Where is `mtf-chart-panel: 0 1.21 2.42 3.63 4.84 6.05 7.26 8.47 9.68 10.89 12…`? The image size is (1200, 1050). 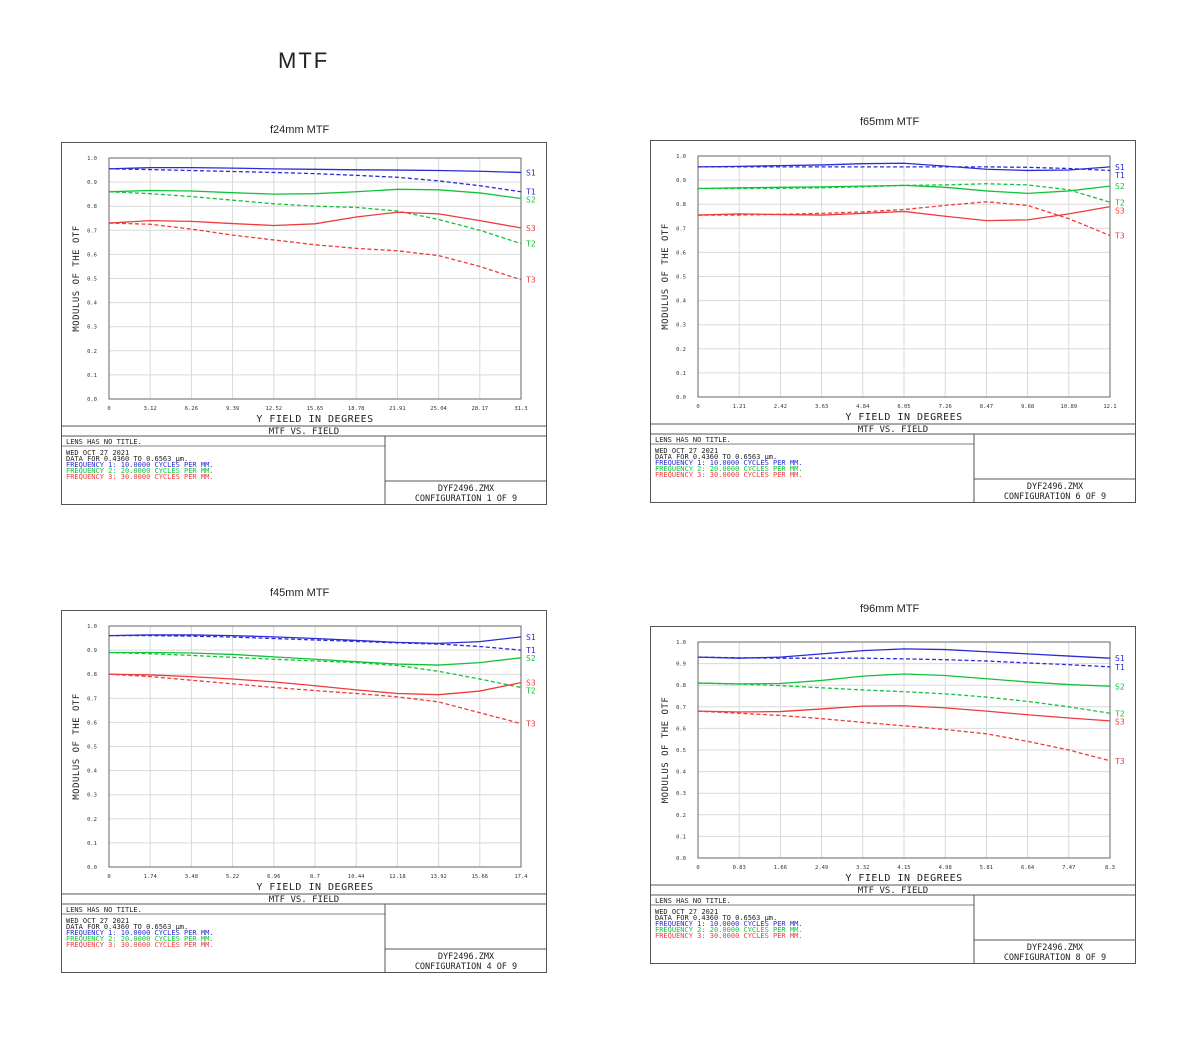
mtf-chart-panel: 0 1.21 2.42 3.63 4.84 6.05 7.26 8.47 9.68 10.89 12… is located at coordinates (893, 321).